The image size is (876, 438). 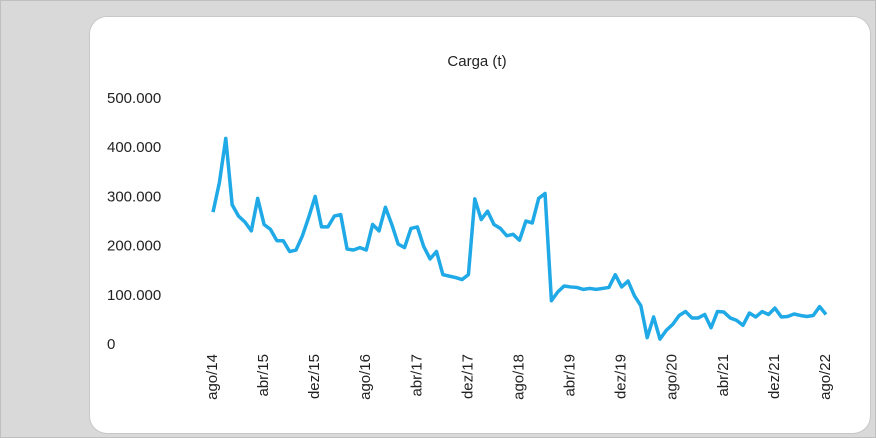 I want to click on x-tick-label: abr/21, so click(x=723, y=375).